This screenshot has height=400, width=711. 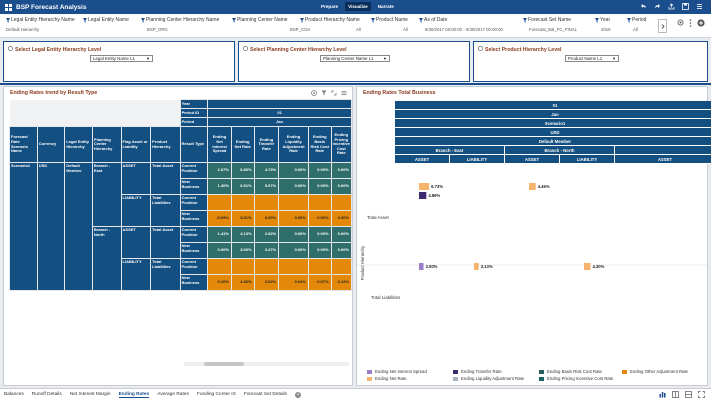 What do you see at coordinates (293, 282) in the screenshot?
I see `value-cell: 0.04%` at bounding box center [293, 282].